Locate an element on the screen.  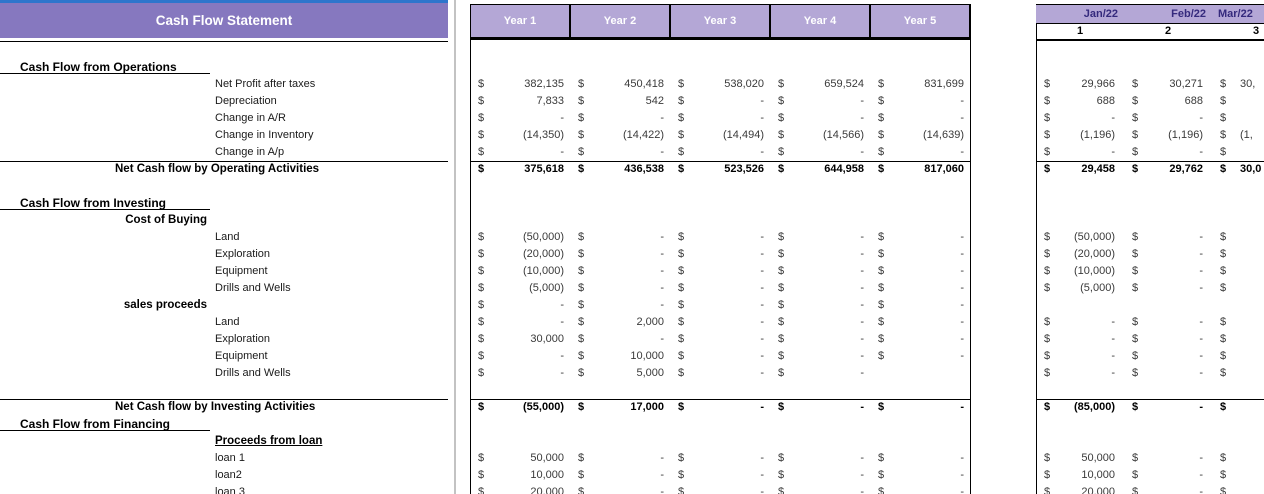
monthly-value-cell: $30,0 is located at coordinates (1238, 169).